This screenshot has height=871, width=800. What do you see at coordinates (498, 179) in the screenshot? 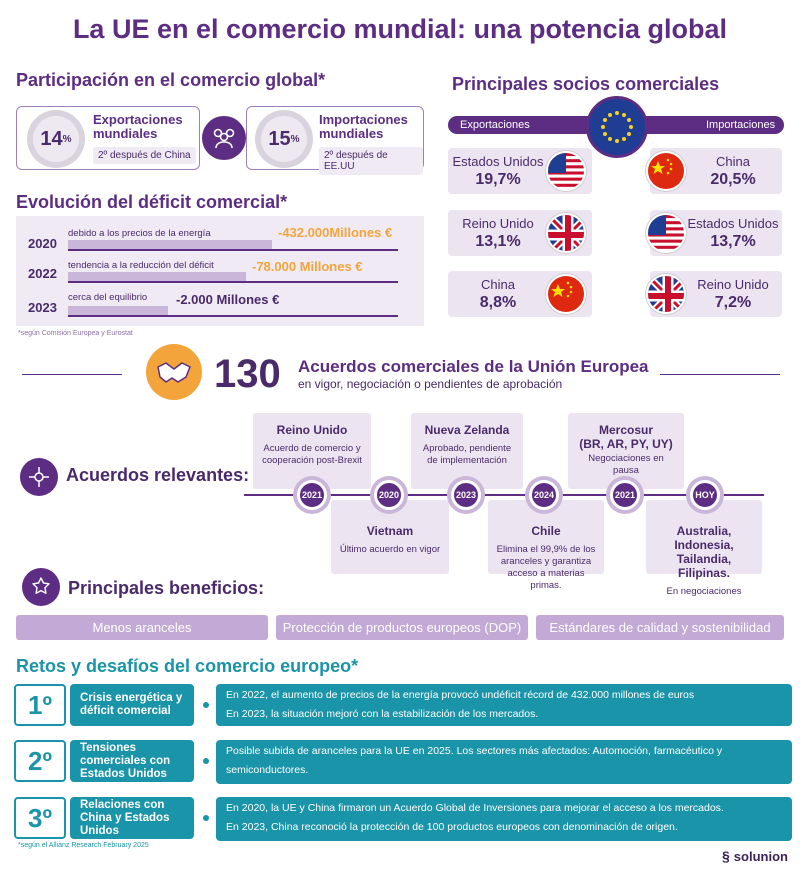
I see `partner-value: 19,7%` at bounding box center [498, 179].